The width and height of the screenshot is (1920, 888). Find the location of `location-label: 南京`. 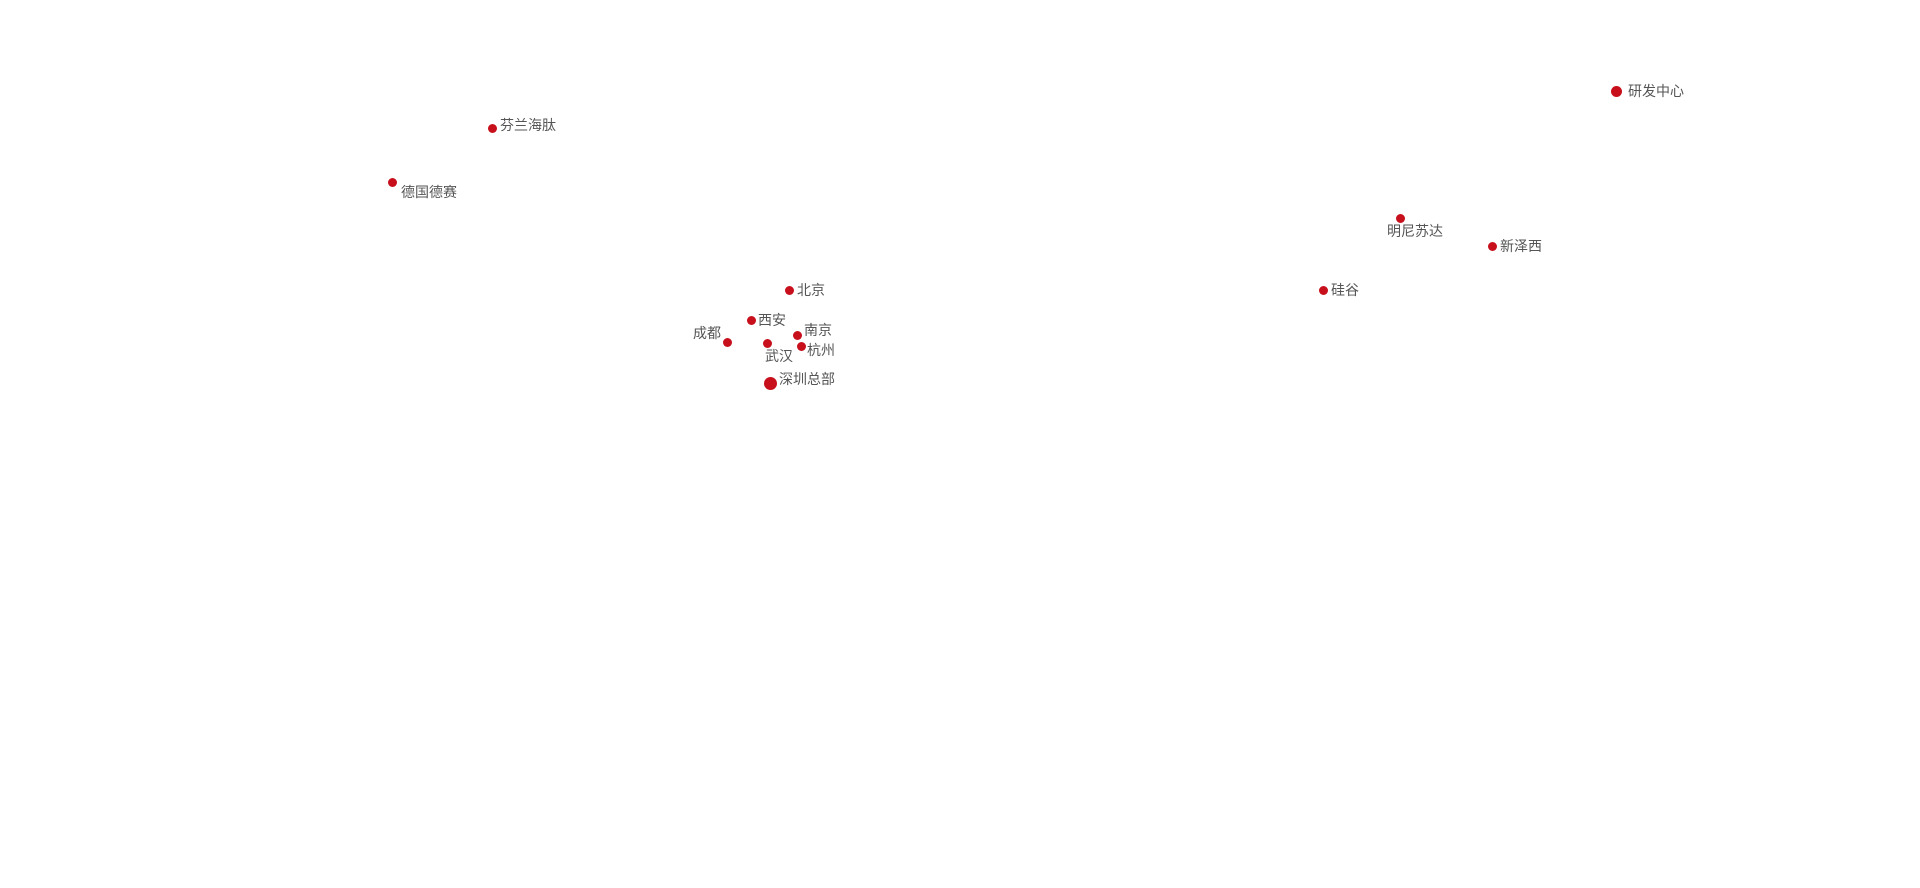

location-label: 南京 is located at coordinates (818, 331).